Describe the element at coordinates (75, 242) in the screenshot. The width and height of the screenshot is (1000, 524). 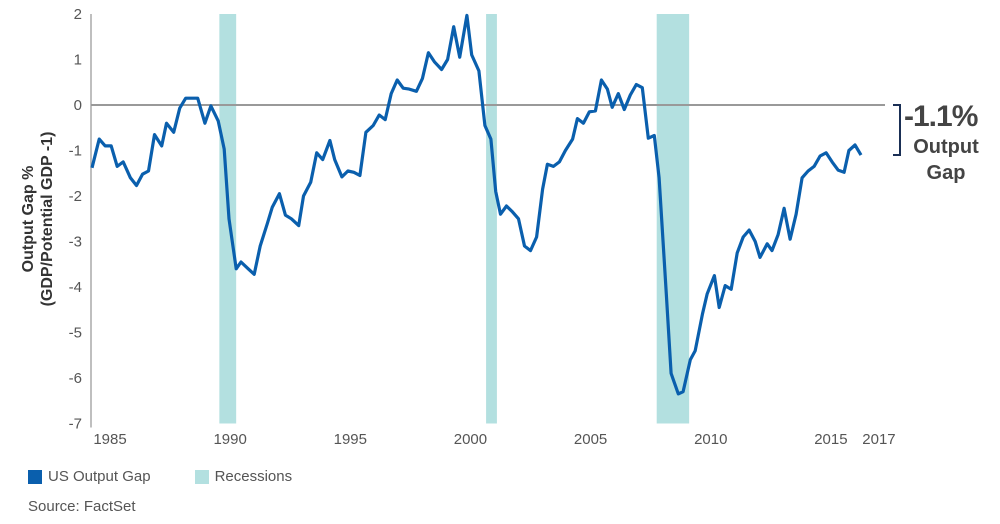
I see `y-tick-label: -3` at that location.